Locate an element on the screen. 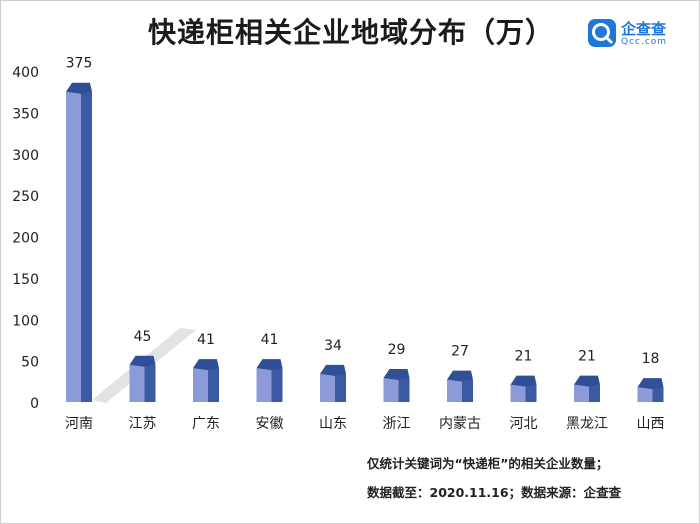  data-label-8: 21 is located at coordinates (524, 357).